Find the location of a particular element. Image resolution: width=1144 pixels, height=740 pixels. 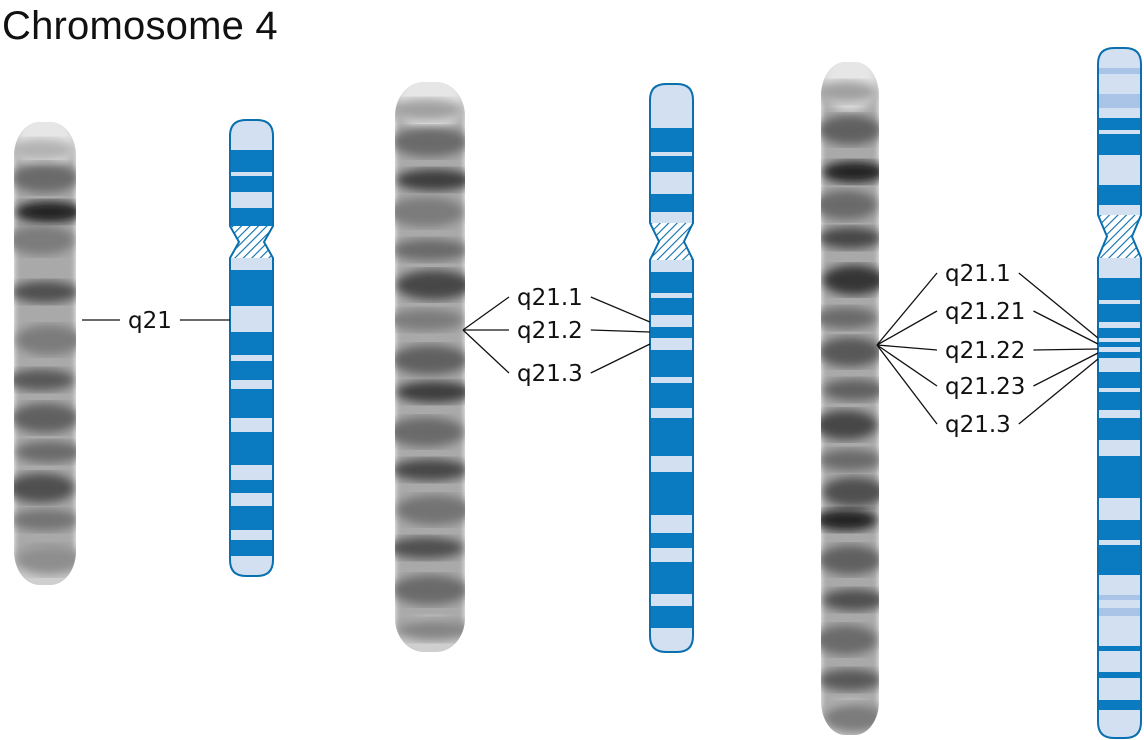

band-label: q21.23 is located at coordinates (985, 387).